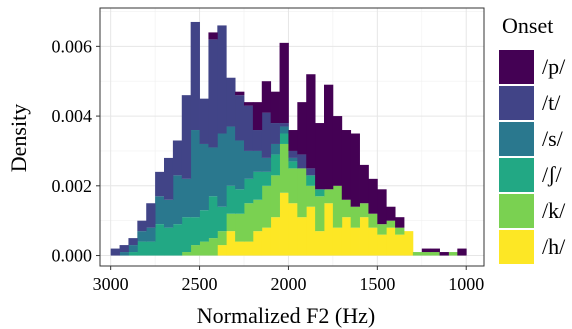 The height and width of the screenshot is (329, 572). What do you see at coordinates (377, 284) in the screenshot?
I see `x-tick-label: 1500` at bounding box center [377, 284].